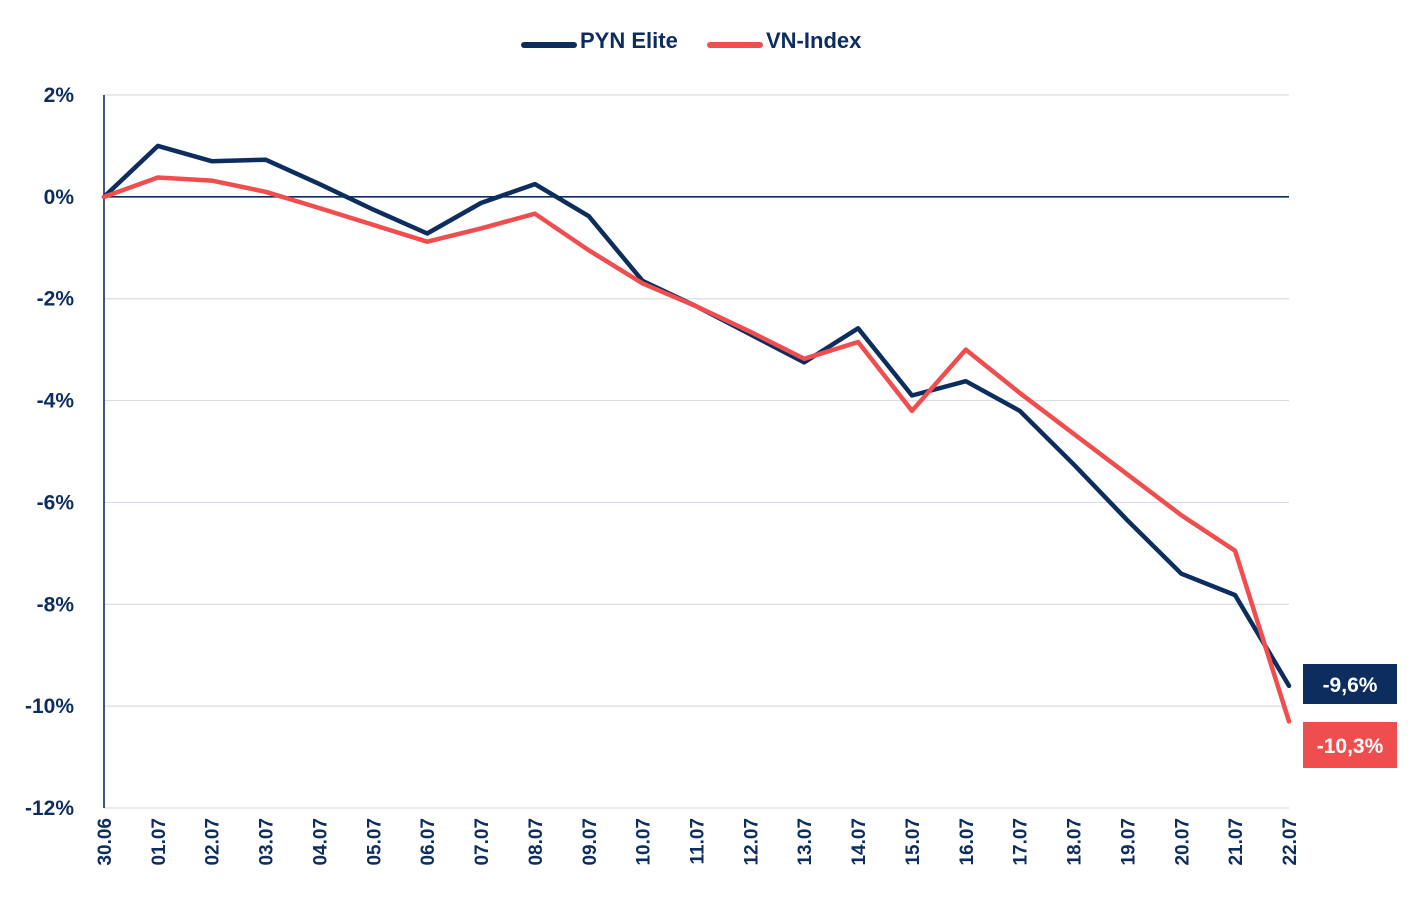  I want to click on x-tick-label: 04.07, so click(320, 842).